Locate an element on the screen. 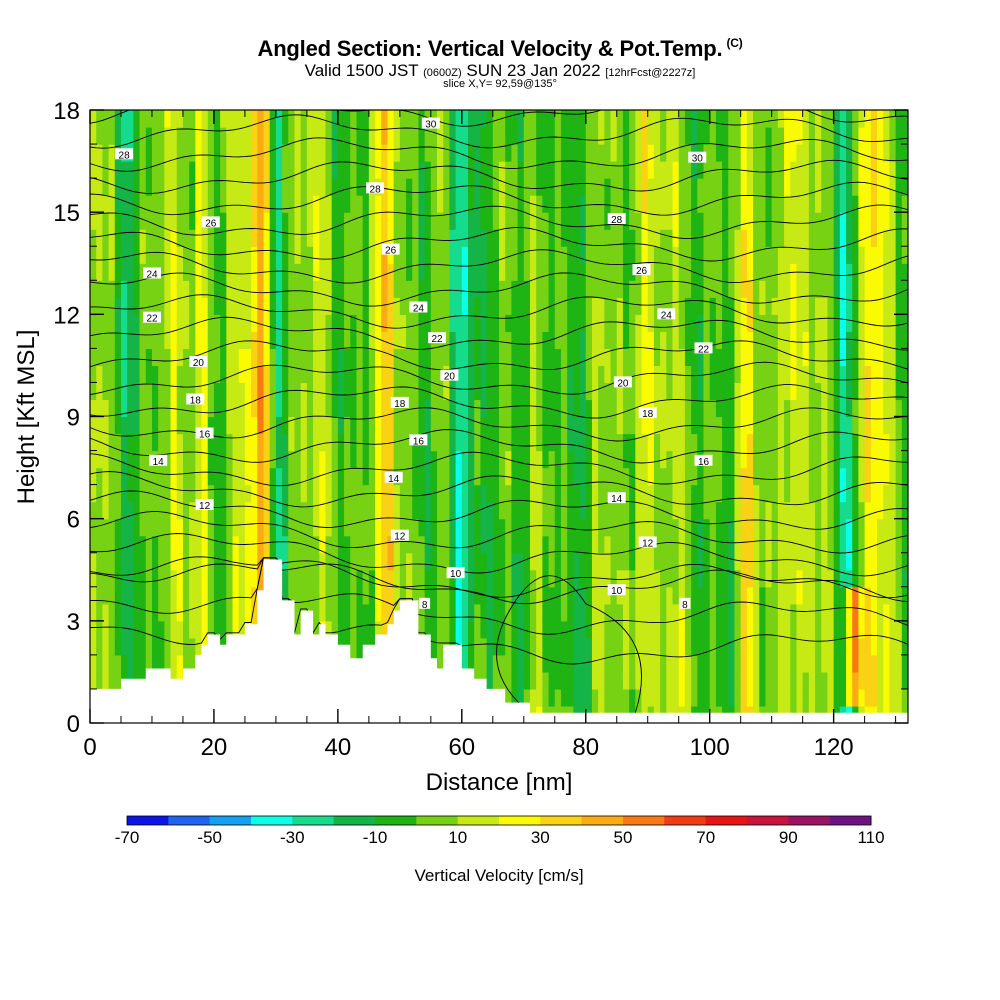 The width and height of the screenshot is (1000, 1000). isentrope-label: 26 is located at coordinates (641, 270).